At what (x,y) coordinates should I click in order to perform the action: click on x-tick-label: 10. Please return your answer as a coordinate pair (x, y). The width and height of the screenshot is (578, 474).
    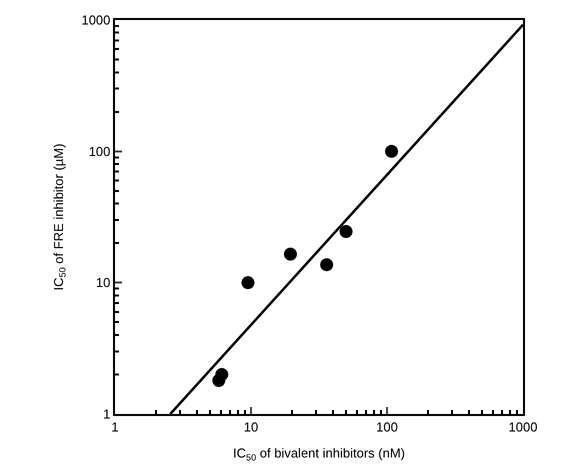
    Looking at the image, I should click on (251, 427).